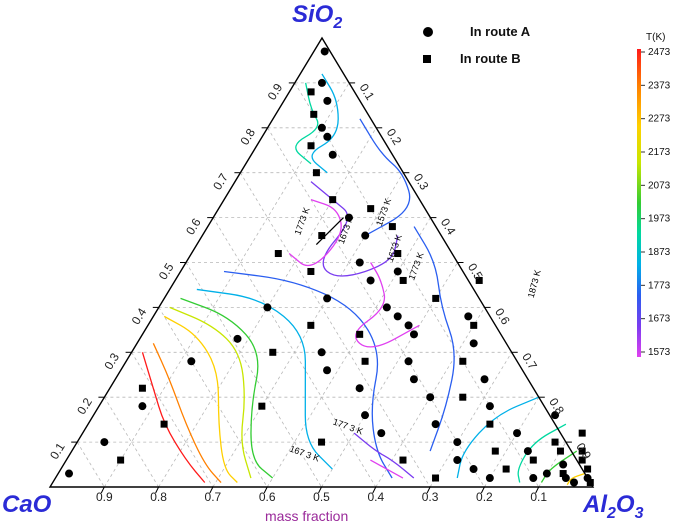 This screenshot has height=526, width=685. I want to click on x-axis-label: mass fraction, so click(306, 516).